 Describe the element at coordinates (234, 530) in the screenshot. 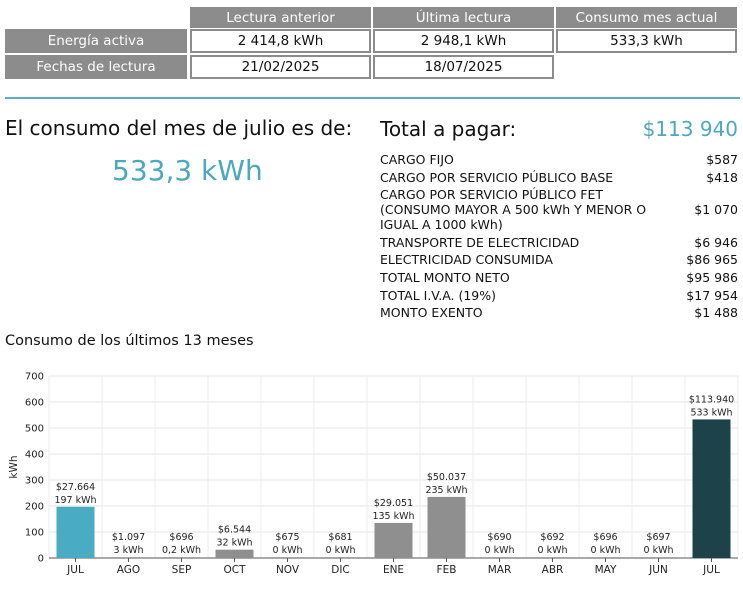

I see `bar-amount-label: $6.544` at that location.